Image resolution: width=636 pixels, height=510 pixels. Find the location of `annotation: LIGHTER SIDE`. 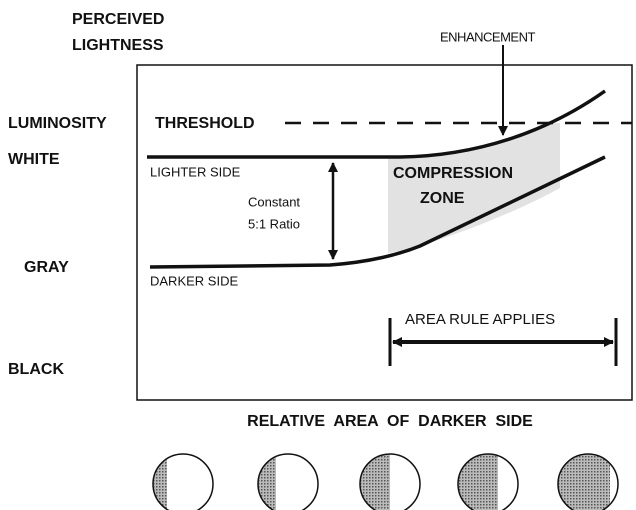

annotation: LIGHTER SIDE is located at coordinates (195, 171).